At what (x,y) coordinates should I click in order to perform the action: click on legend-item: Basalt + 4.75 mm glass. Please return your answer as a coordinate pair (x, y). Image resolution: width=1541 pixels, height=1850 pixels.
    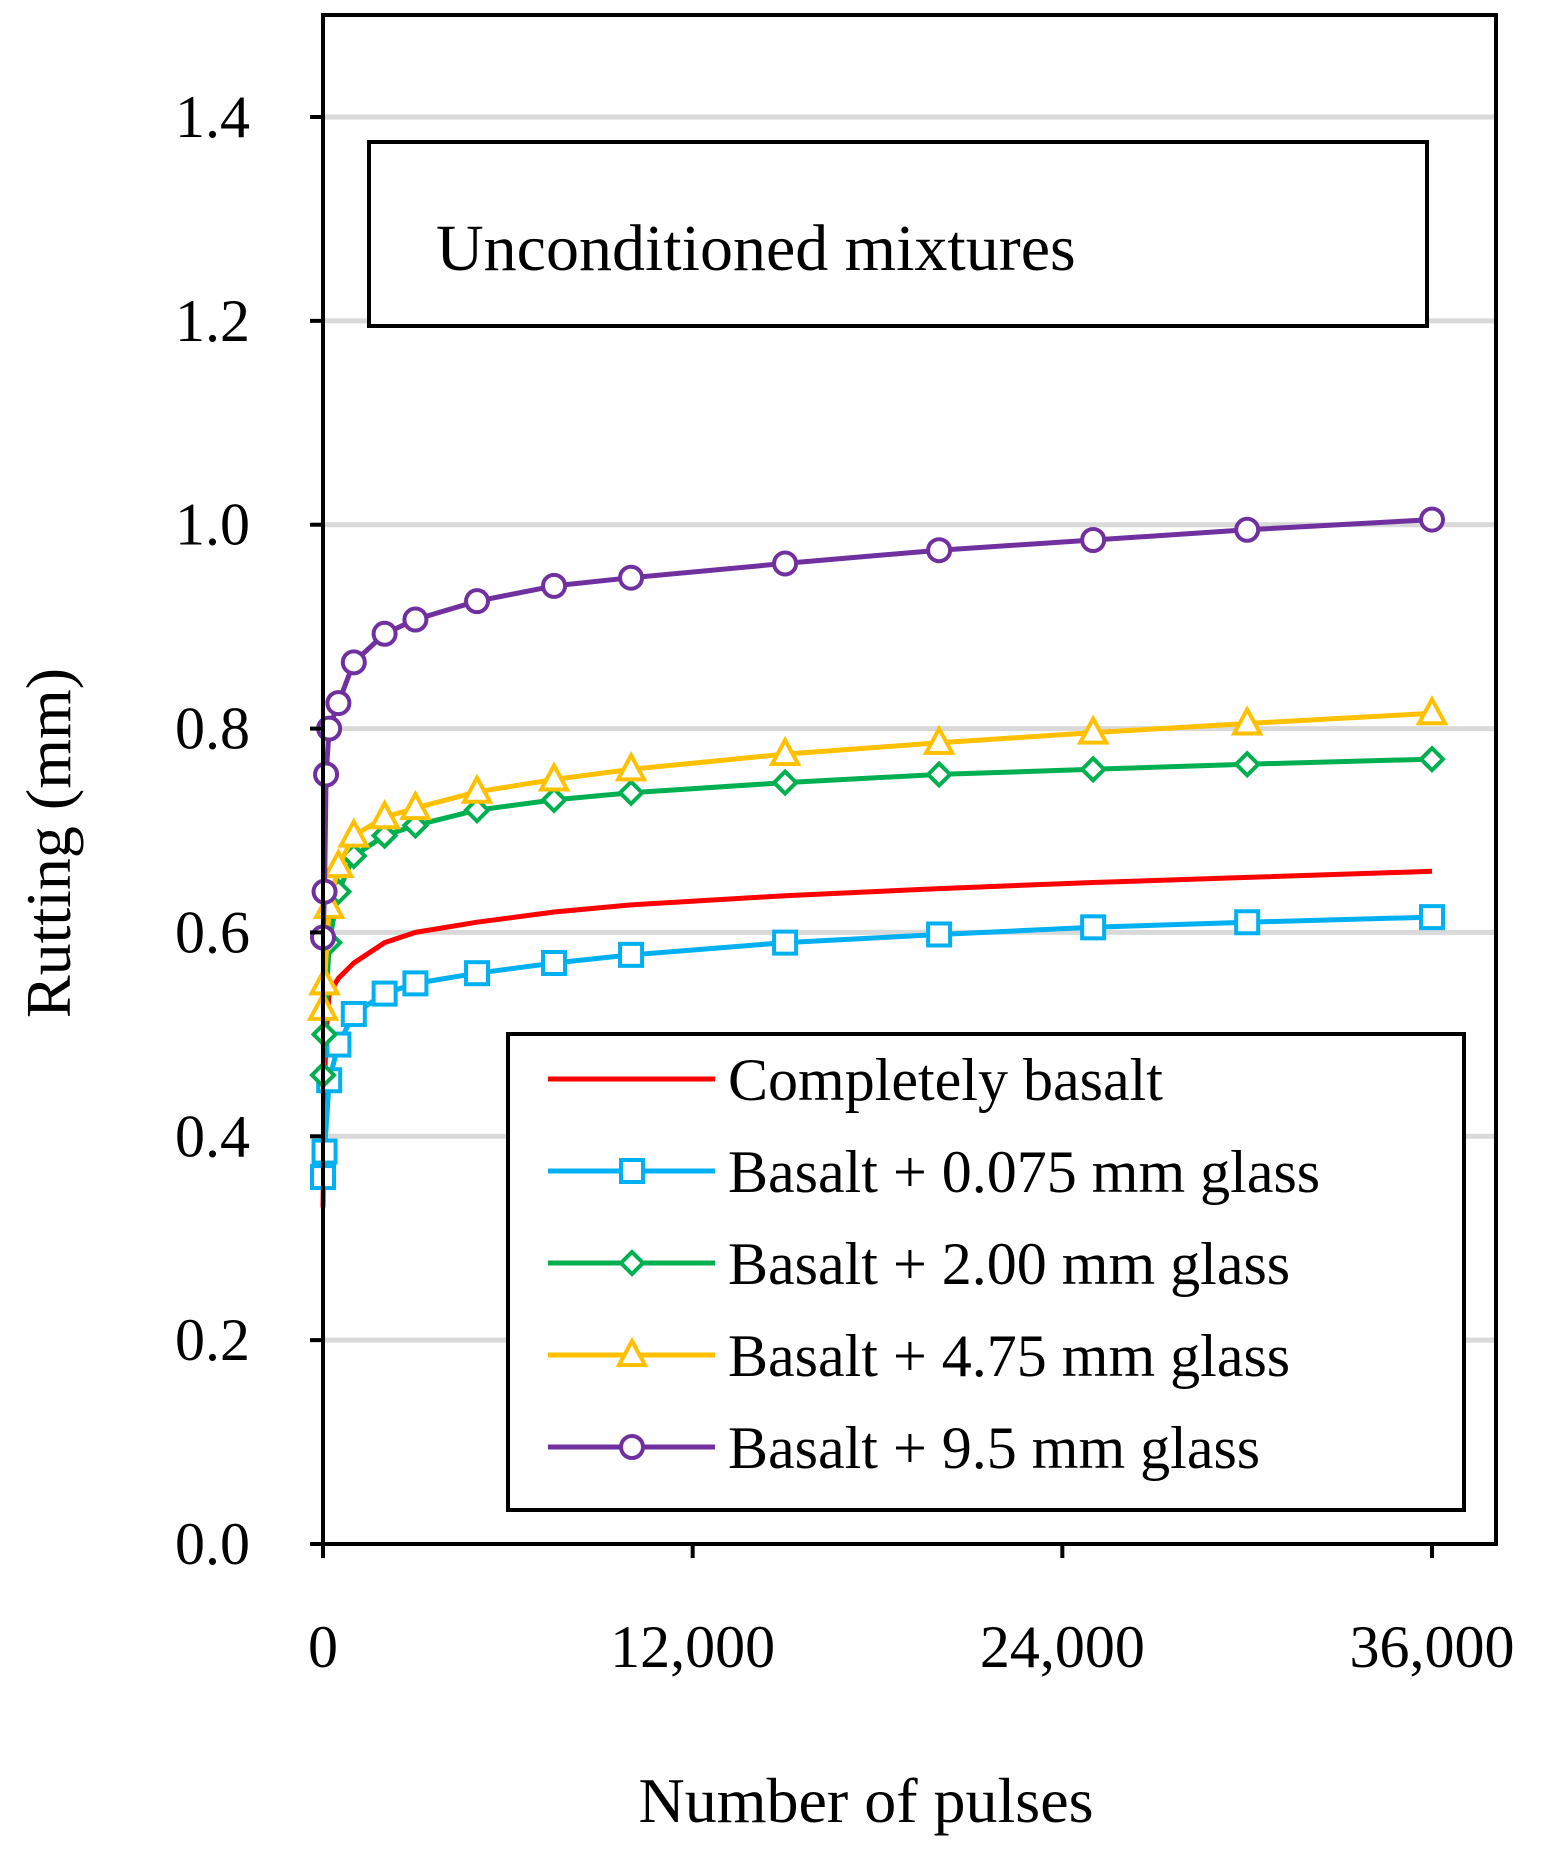
    Looking at the image, I should click on (919, 1356).